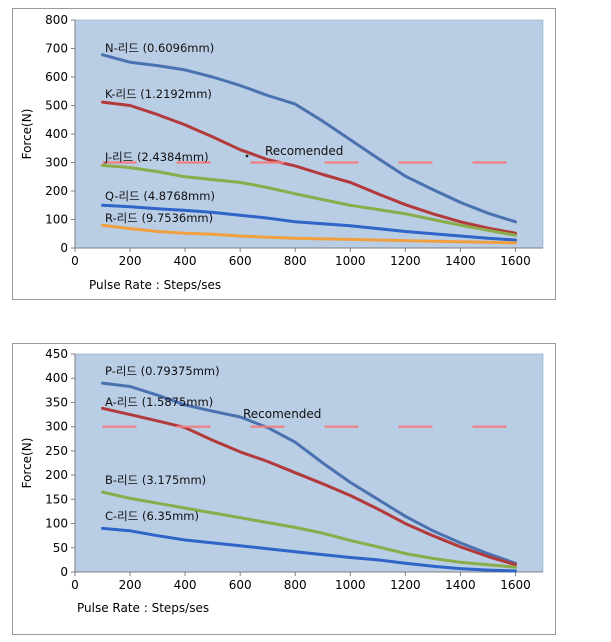  I want to click on chart-2-y-tick-label: 0, so click(64, 572).